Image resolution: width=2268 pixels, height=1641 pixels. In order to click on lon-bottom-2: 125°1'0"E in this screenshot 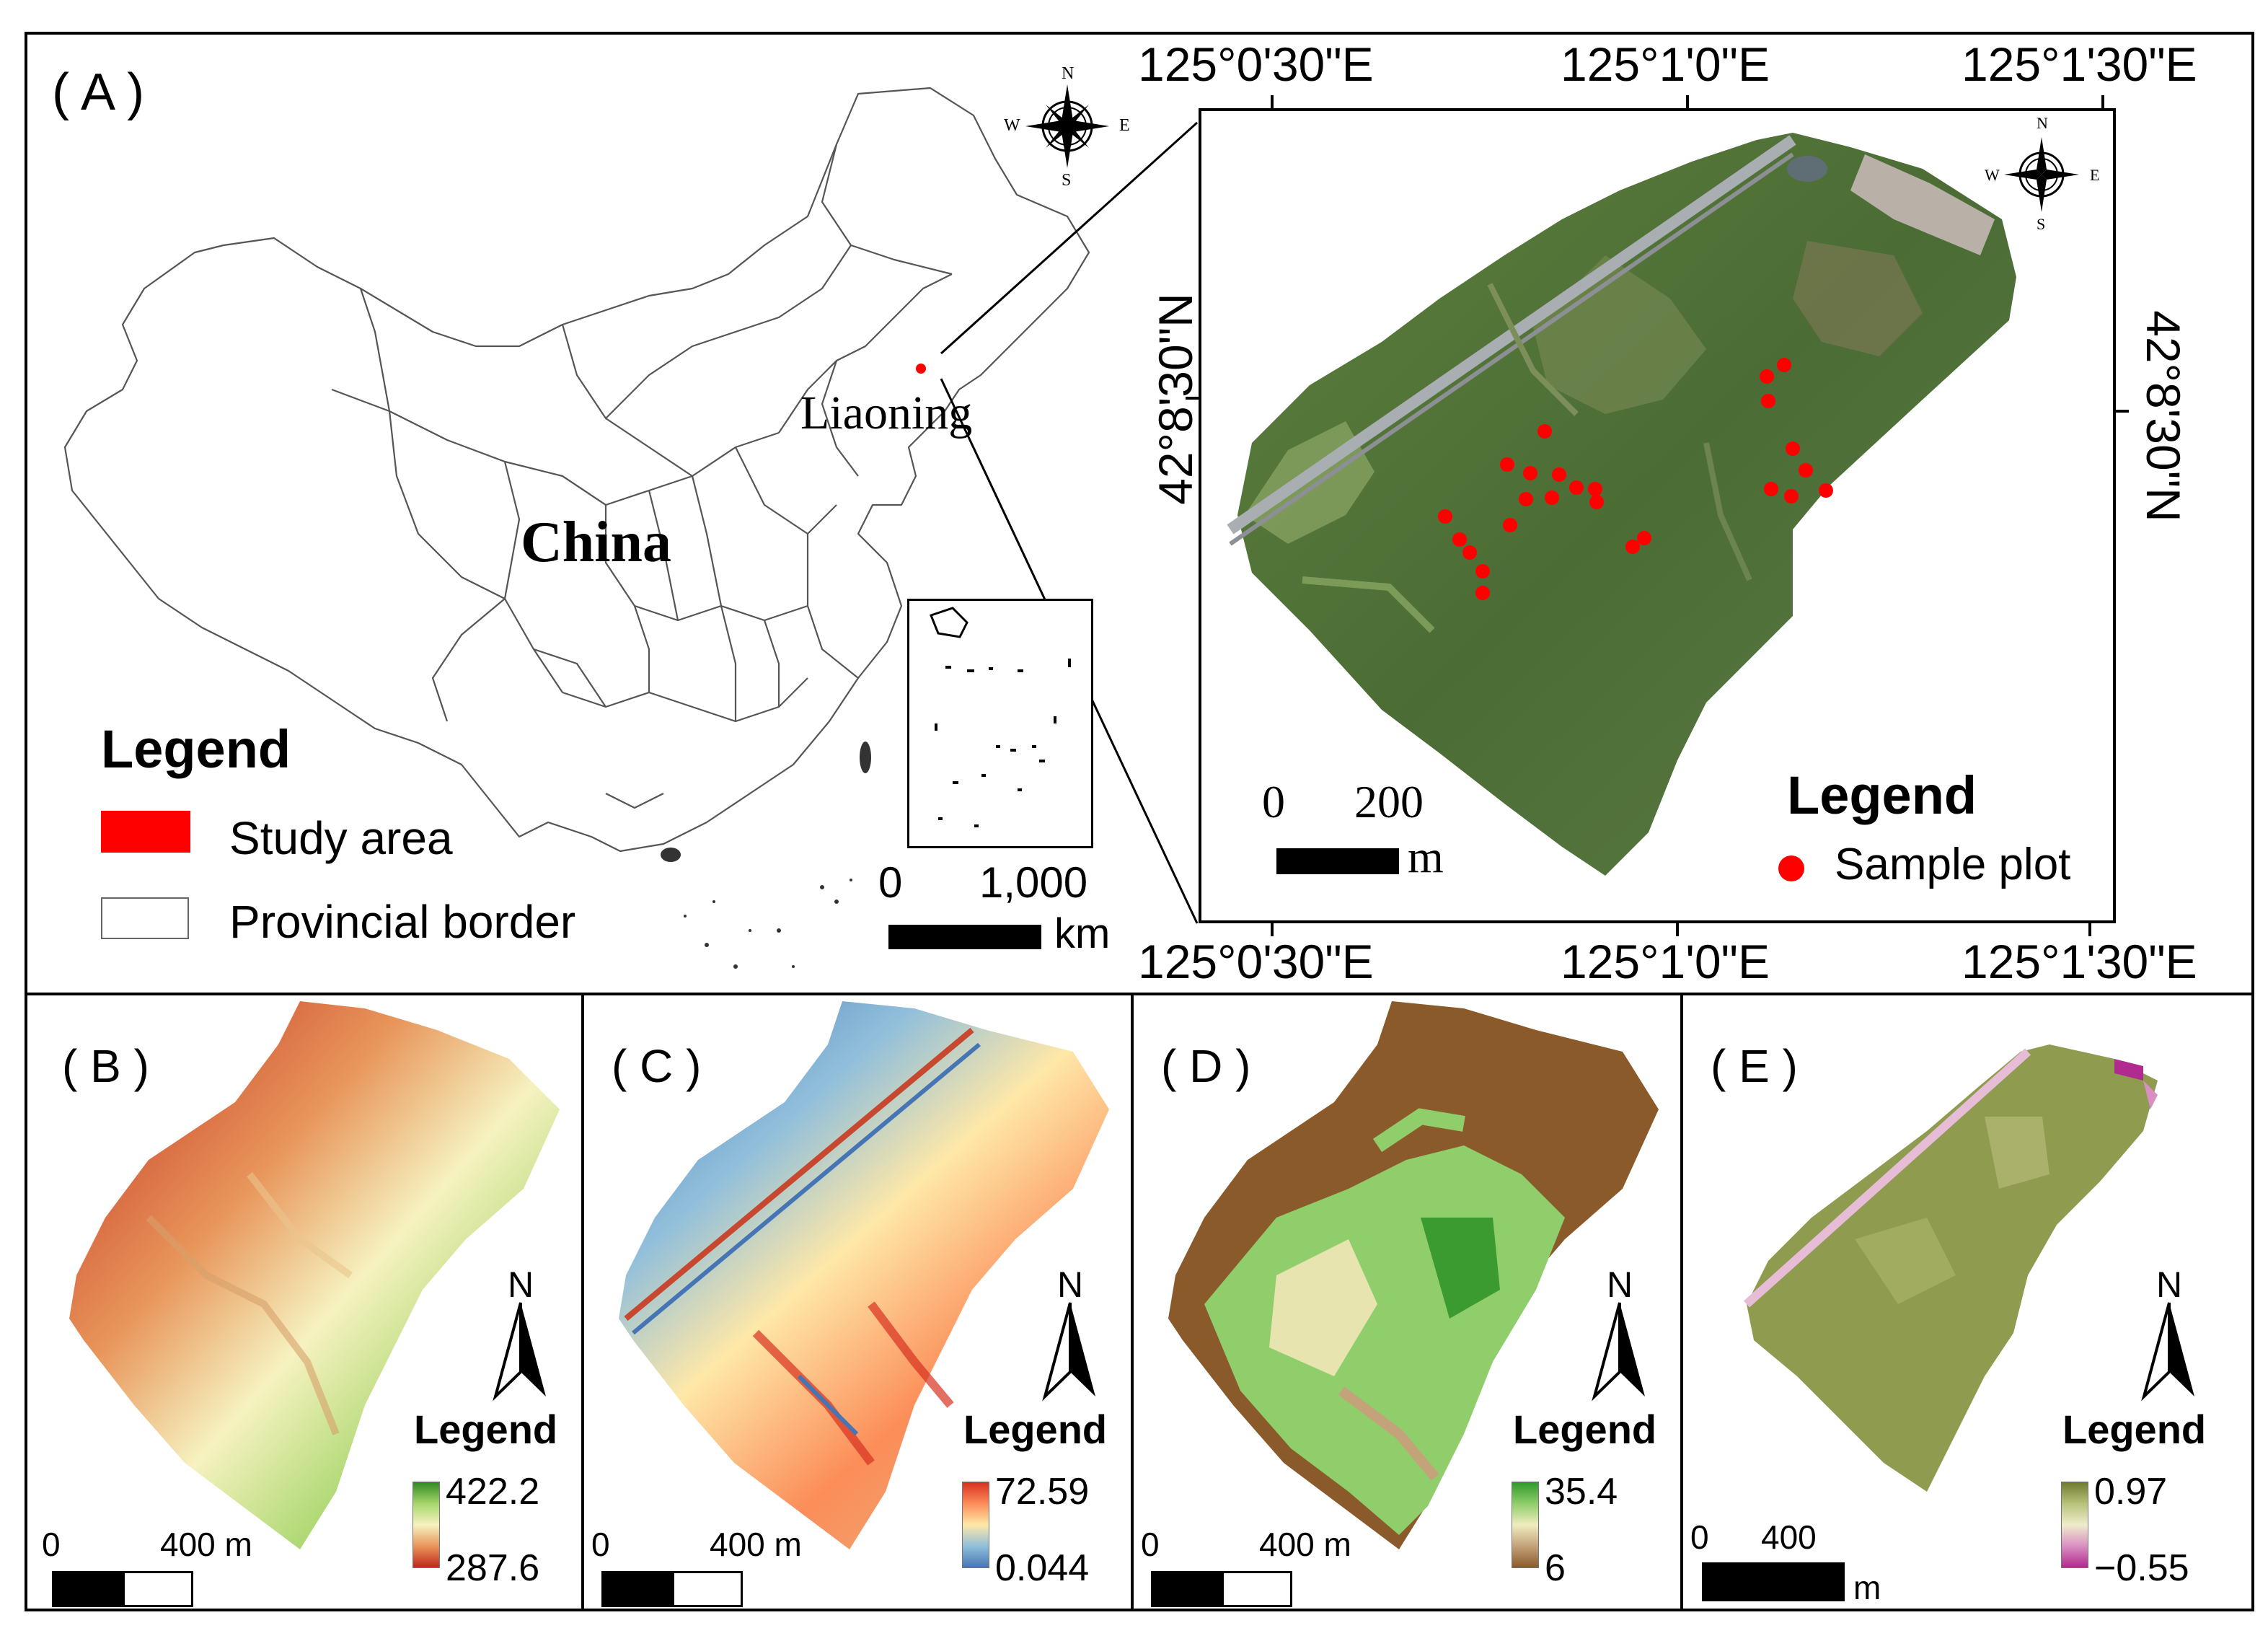, I will do `click(1665, 961)`.